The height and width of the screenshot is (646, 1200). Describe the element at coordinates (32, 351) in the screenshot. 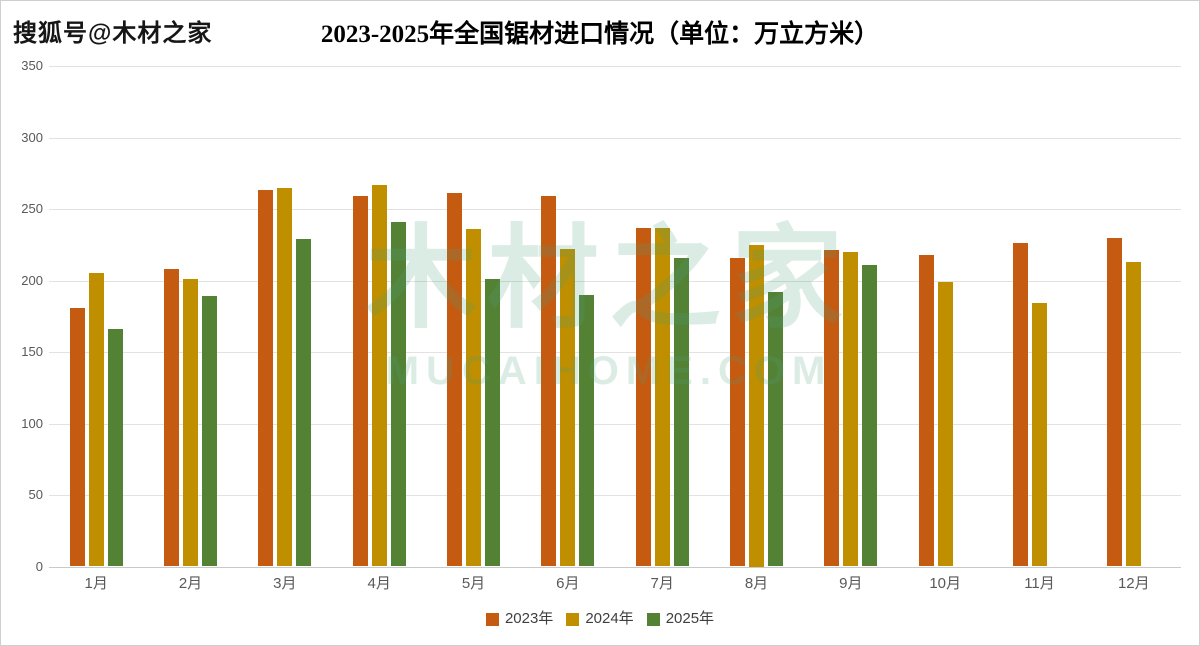

I see `y-axis-tick-label: 150` at that location.